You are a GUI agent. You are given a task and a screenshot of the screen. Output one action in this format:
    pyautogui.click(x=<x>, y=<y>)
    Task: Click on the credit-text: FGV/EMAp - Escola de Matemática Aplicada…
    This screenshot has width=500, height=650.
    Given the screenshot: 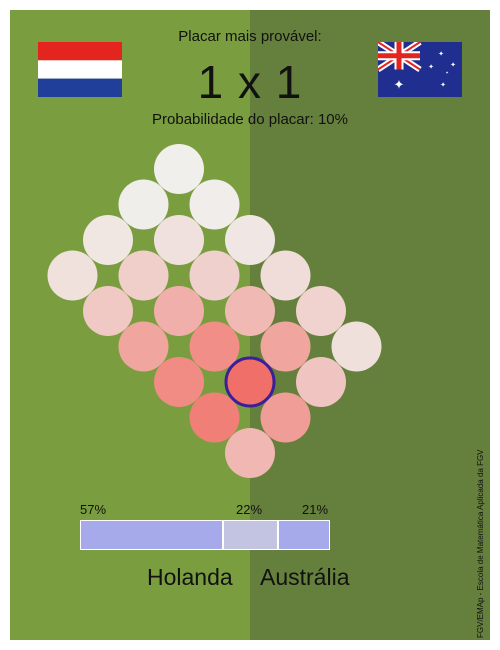 What is the action you would take?
    pyautogui.click(x=480, y=543)
    